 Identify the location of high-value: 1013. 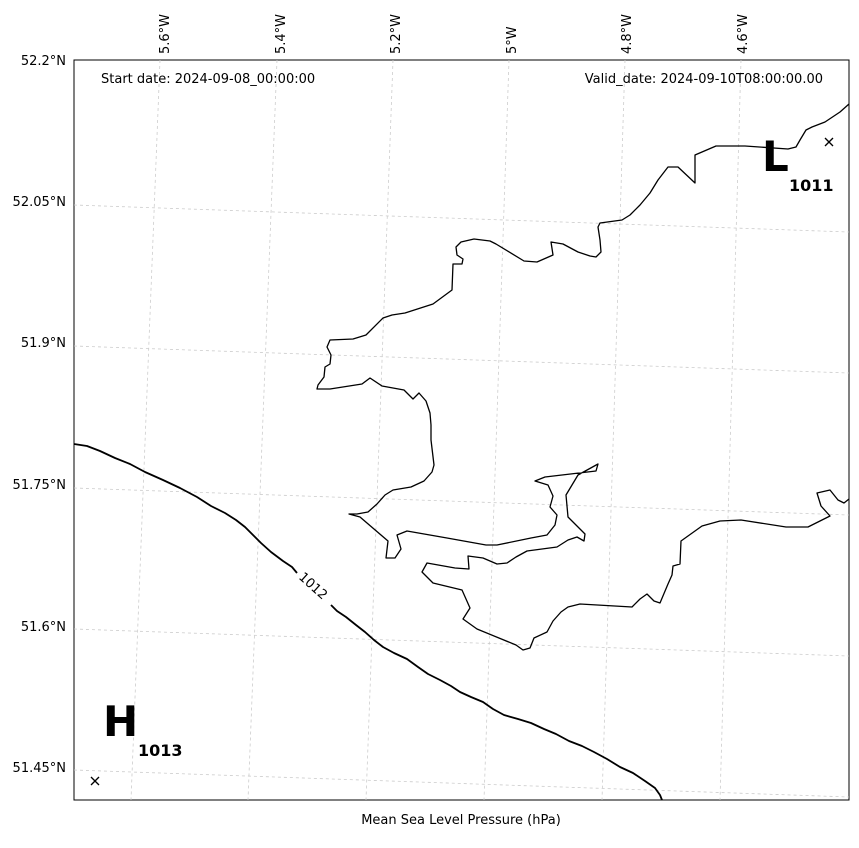
(160, 750).